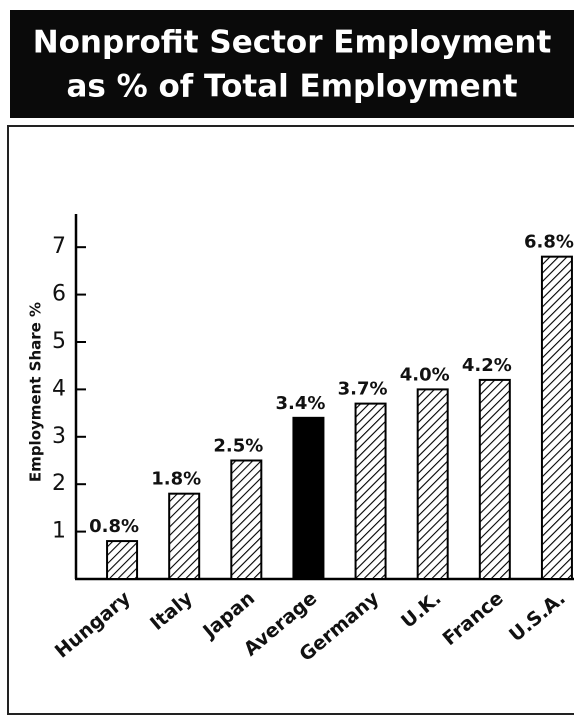 The height and width of the screenshot is (719, 574). What do you see at coordinates (93, 625) in the screenshot?
I see `x-tick-label: Hungary` at bounding box center [93, 625].